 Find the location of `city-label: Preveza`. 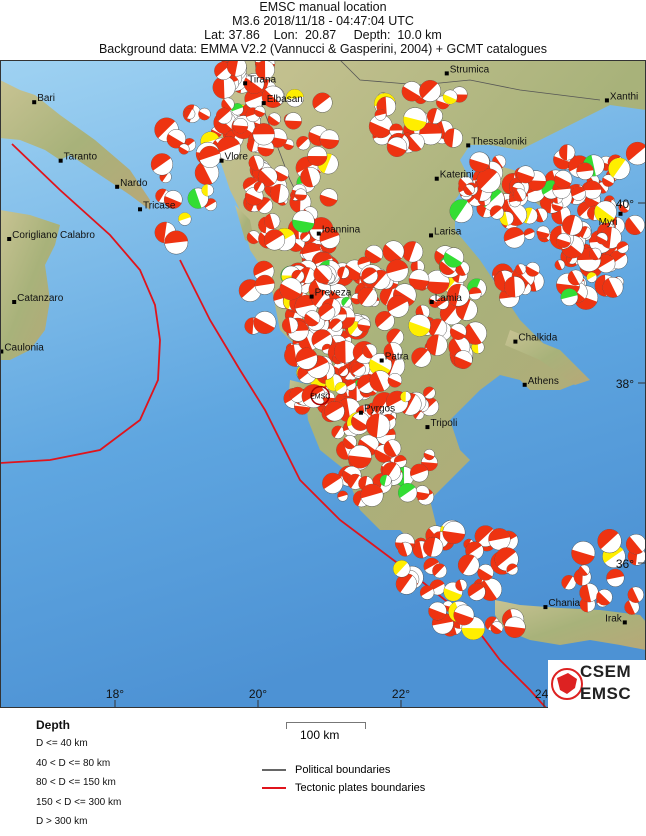

city-label: Preveza is located at coordinates (333, 293).